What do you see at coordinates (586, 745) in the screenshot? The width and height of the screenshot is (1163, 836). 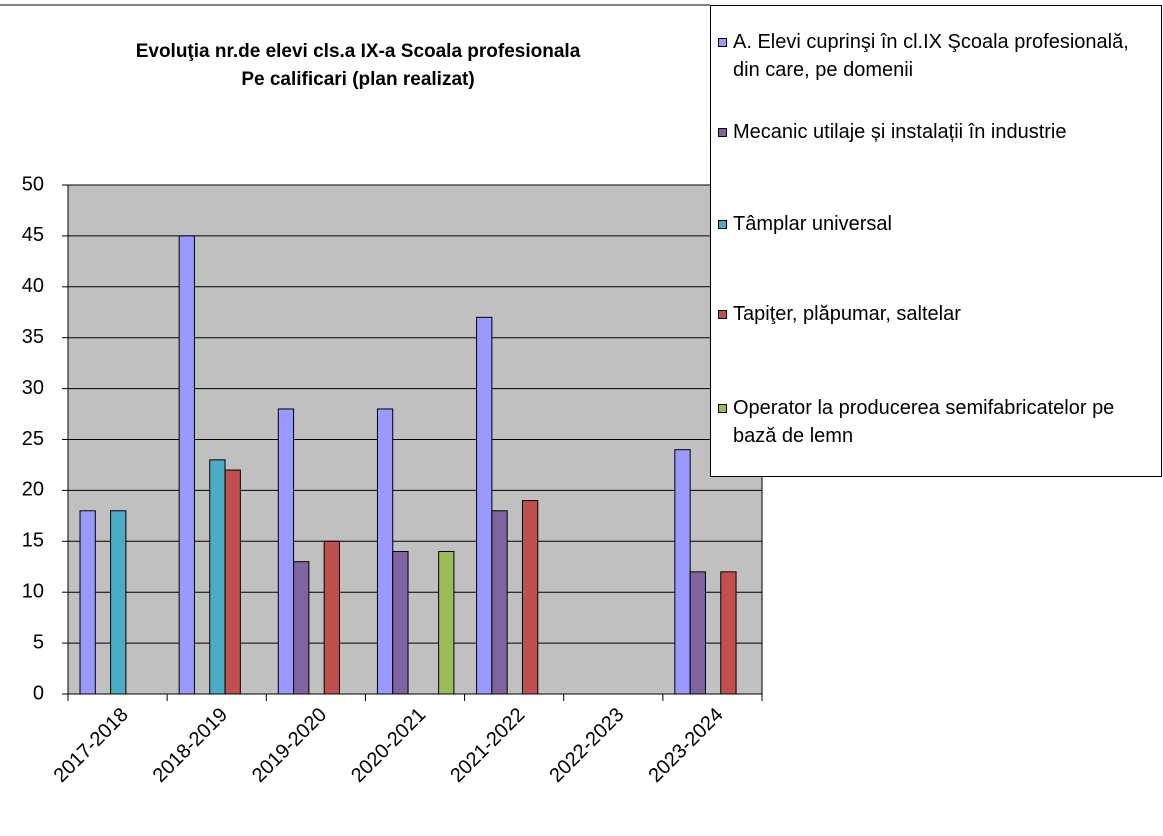 I see `x-tick-label: 2022-2023` at bounding box center [586, 745].